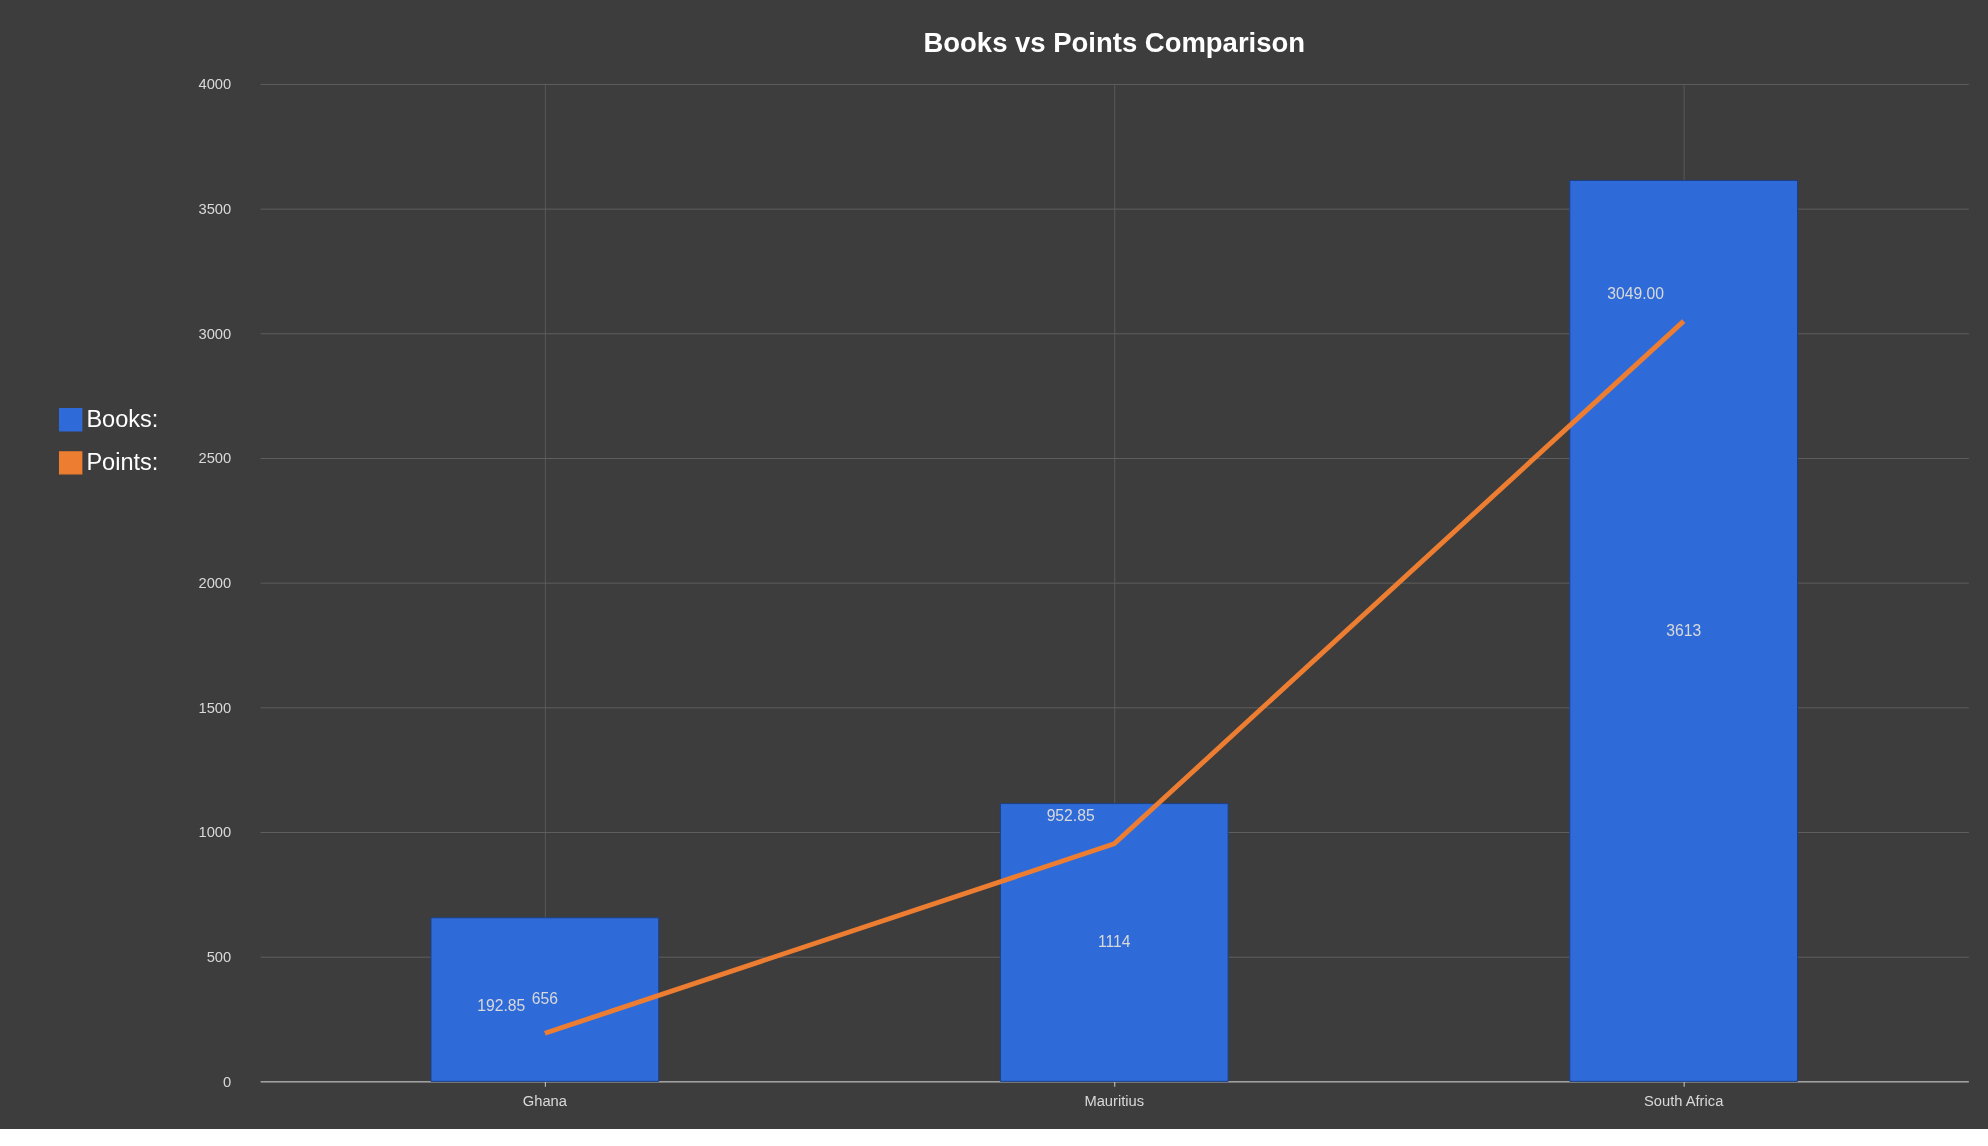  I want to click on data-label: 952.85, so click(1070, 816).